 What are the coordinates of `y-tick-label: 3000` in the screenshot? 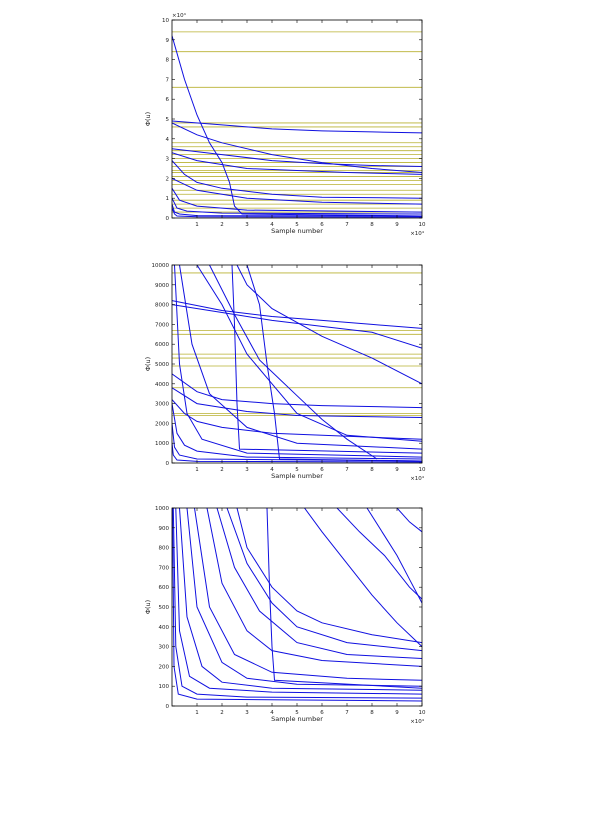 It's located at (162, 405).